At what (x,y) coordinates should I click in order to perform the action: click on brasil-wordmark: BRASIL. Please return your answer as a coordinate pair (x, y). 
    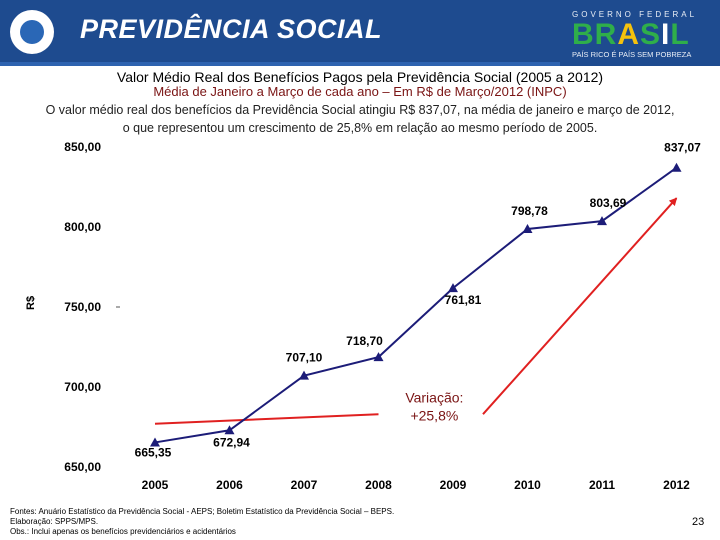
    Looking at the image, I should click on (631, 35).